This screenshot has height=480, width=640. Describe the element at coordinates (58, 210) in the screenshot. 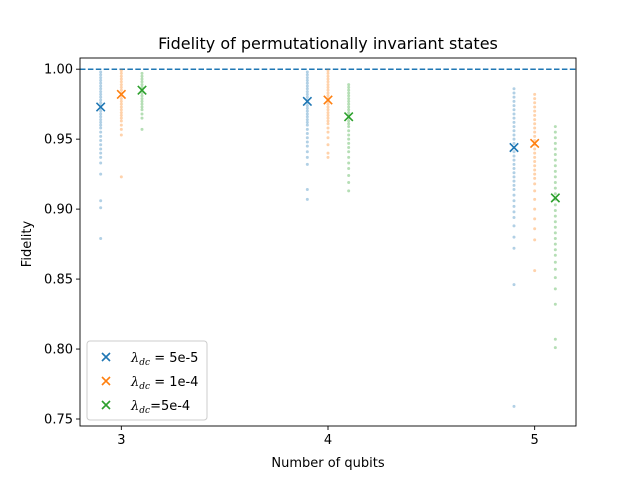

I see `y-tick-label: 0.90` at that location.